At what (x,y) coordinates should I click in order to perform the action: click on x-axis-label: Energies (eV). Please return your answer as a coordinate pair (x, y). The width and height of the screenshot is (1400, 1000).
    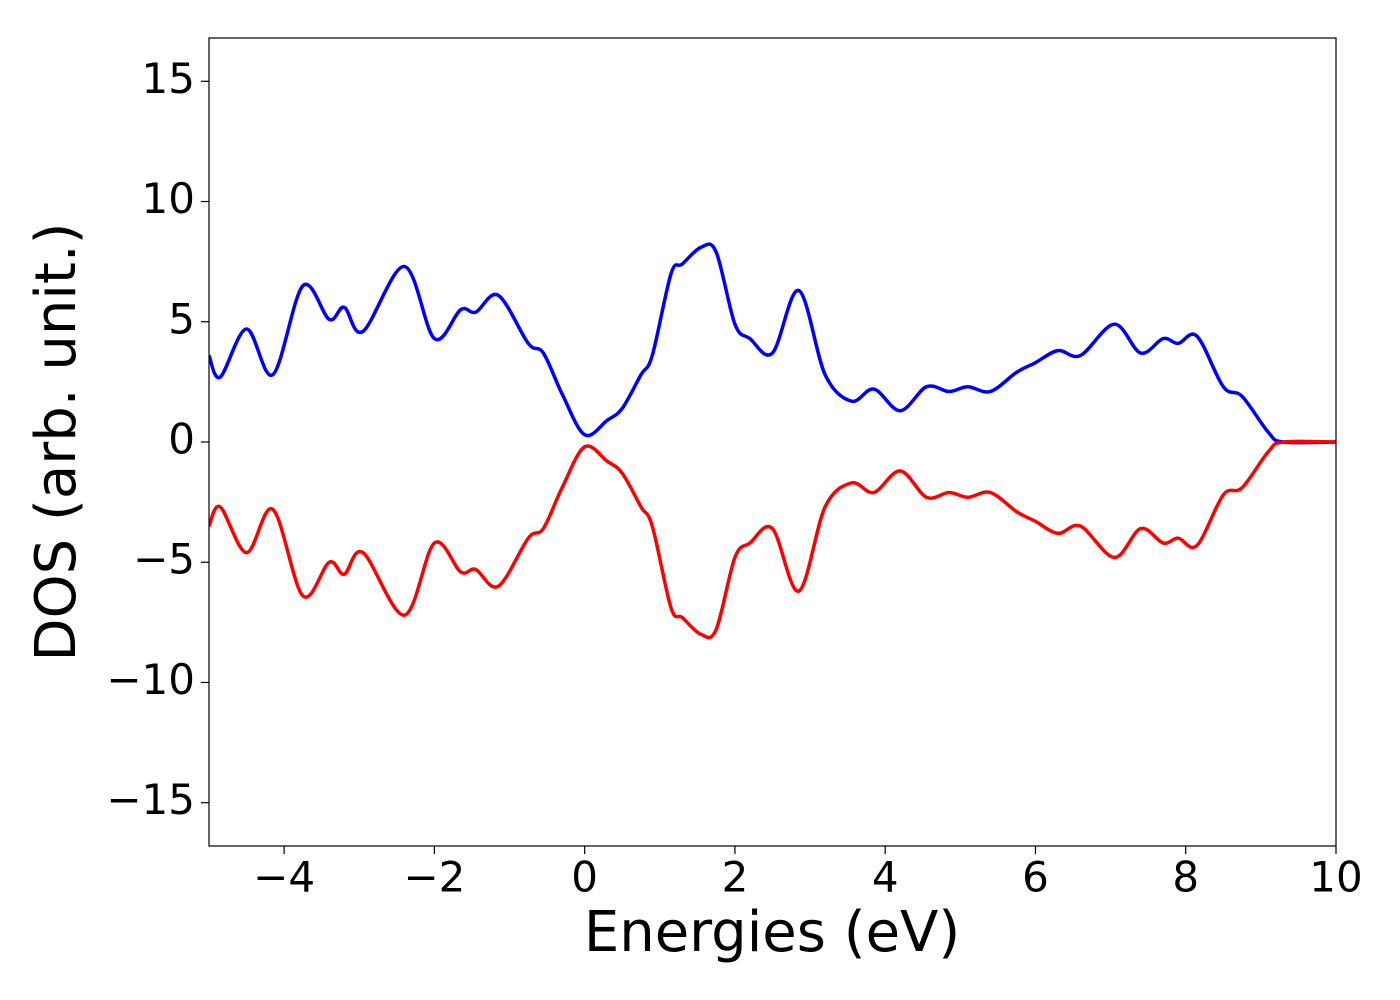
    Looking at the image, I should click on (772, 932).